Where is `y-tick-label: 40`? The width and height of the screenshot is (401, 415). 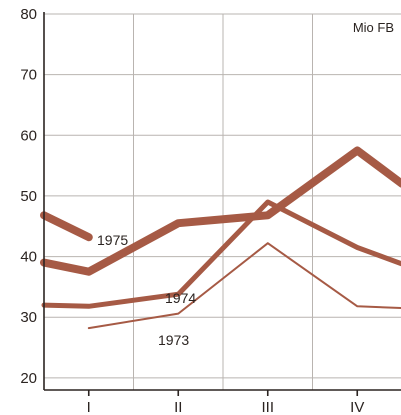
y-tick-label: 40 is located at coordinates (28, 257).